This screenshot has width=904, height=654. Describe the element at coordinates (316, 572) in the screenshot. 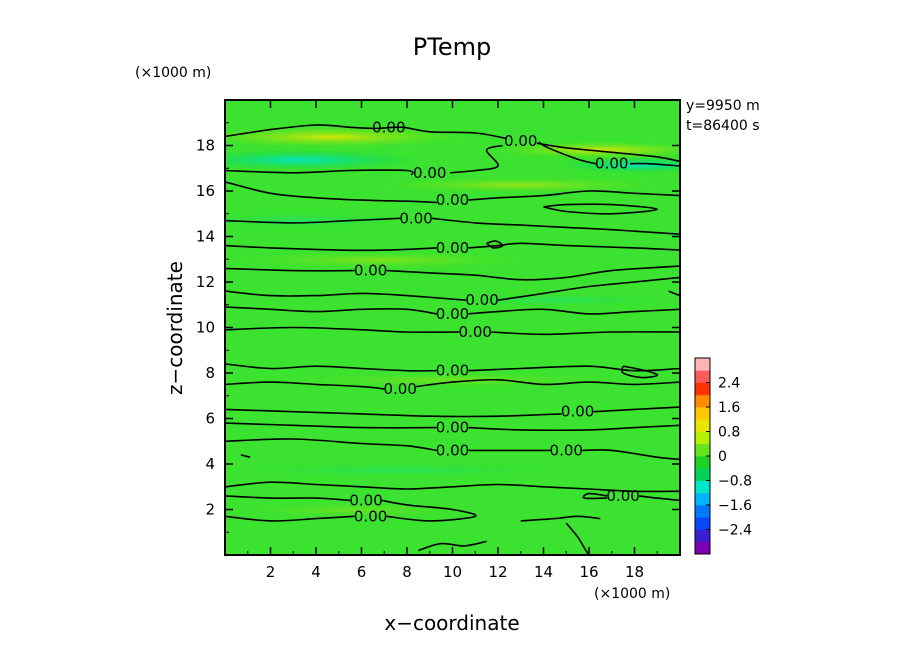

I see `x-tick-label: 4` at that location.